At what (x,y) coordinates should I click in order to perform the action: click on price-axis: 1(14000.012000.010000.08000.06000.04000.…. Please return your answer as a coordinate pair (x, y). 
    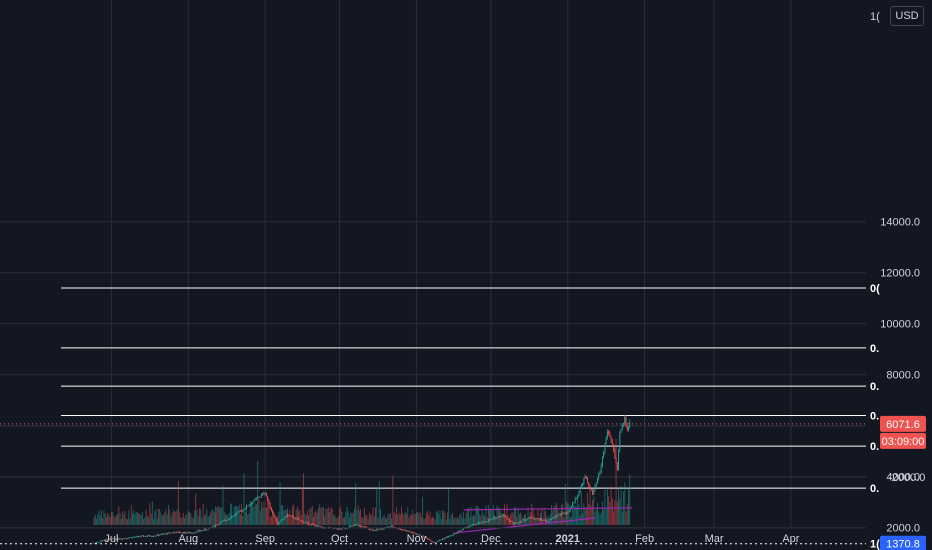
    Looking at the image, I should click on (897, 273).